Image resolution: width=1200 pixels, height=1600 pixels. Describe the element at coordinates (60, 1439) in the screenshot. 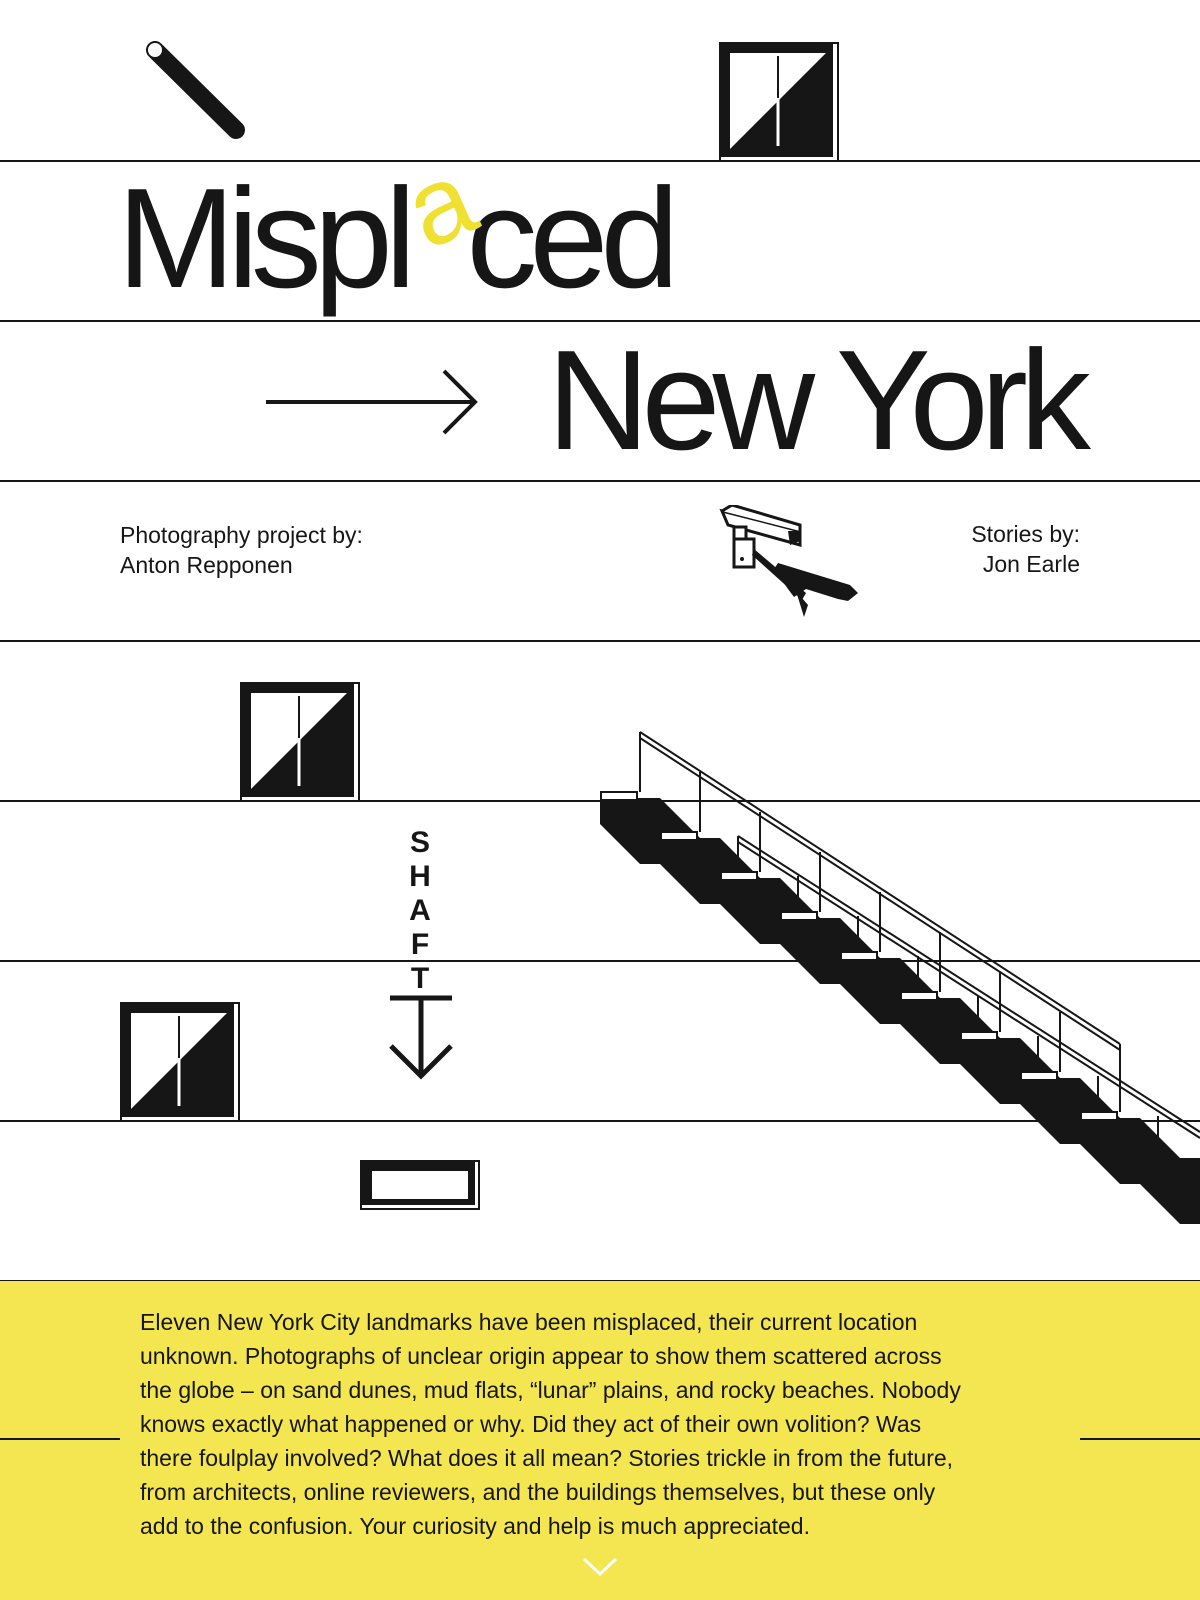

I see `intro-rule-left` at that location.